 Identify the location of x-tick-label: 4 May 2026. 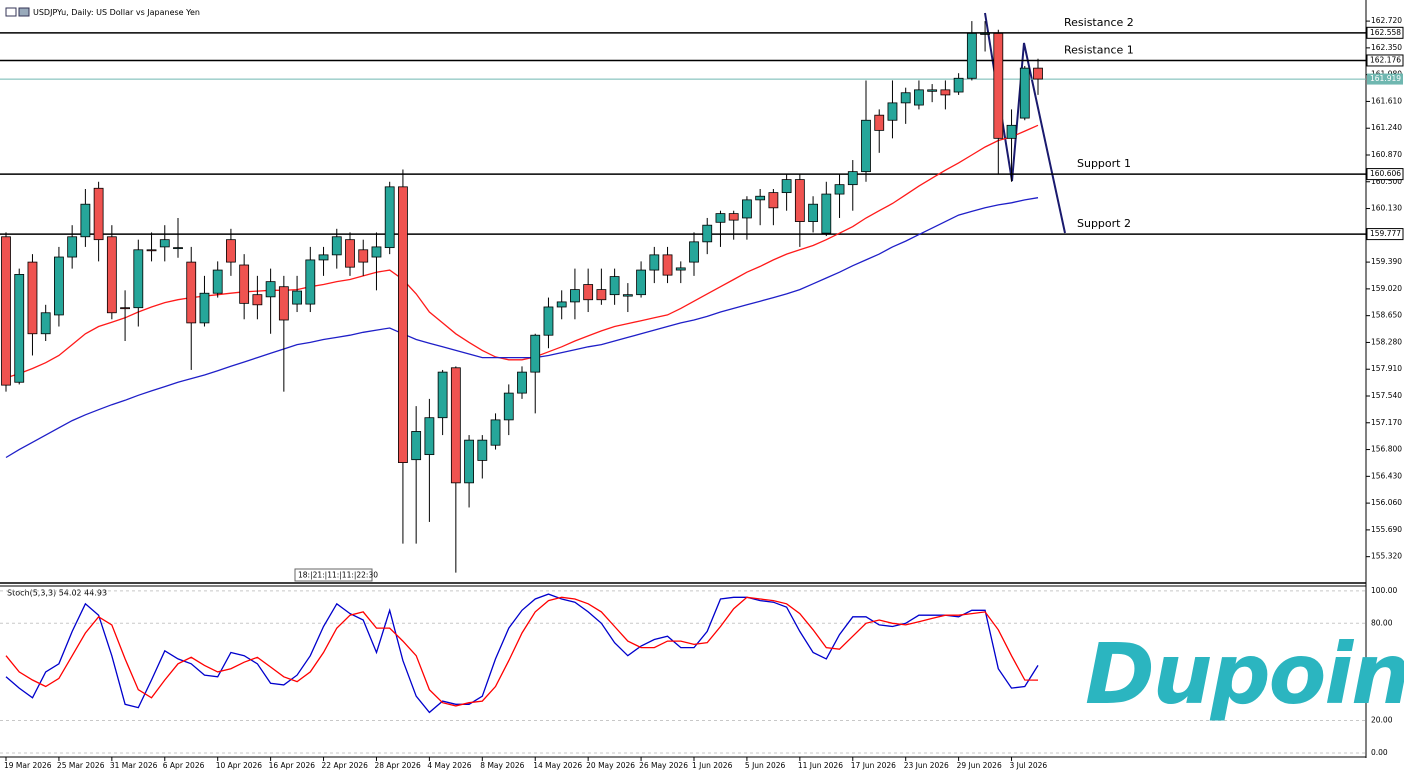
(449, 765).